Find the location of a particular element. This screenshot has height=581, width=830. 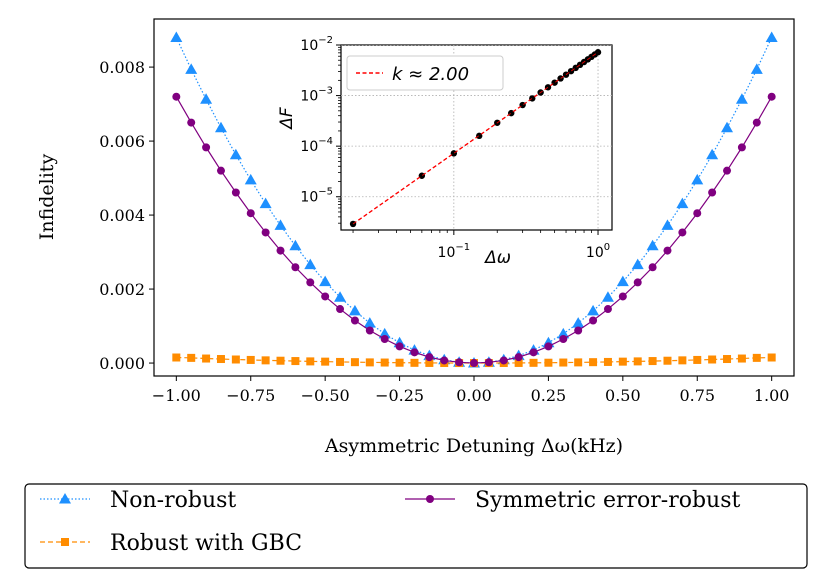

x-tick-label: 0.75 is located at coordinates (697, 395).